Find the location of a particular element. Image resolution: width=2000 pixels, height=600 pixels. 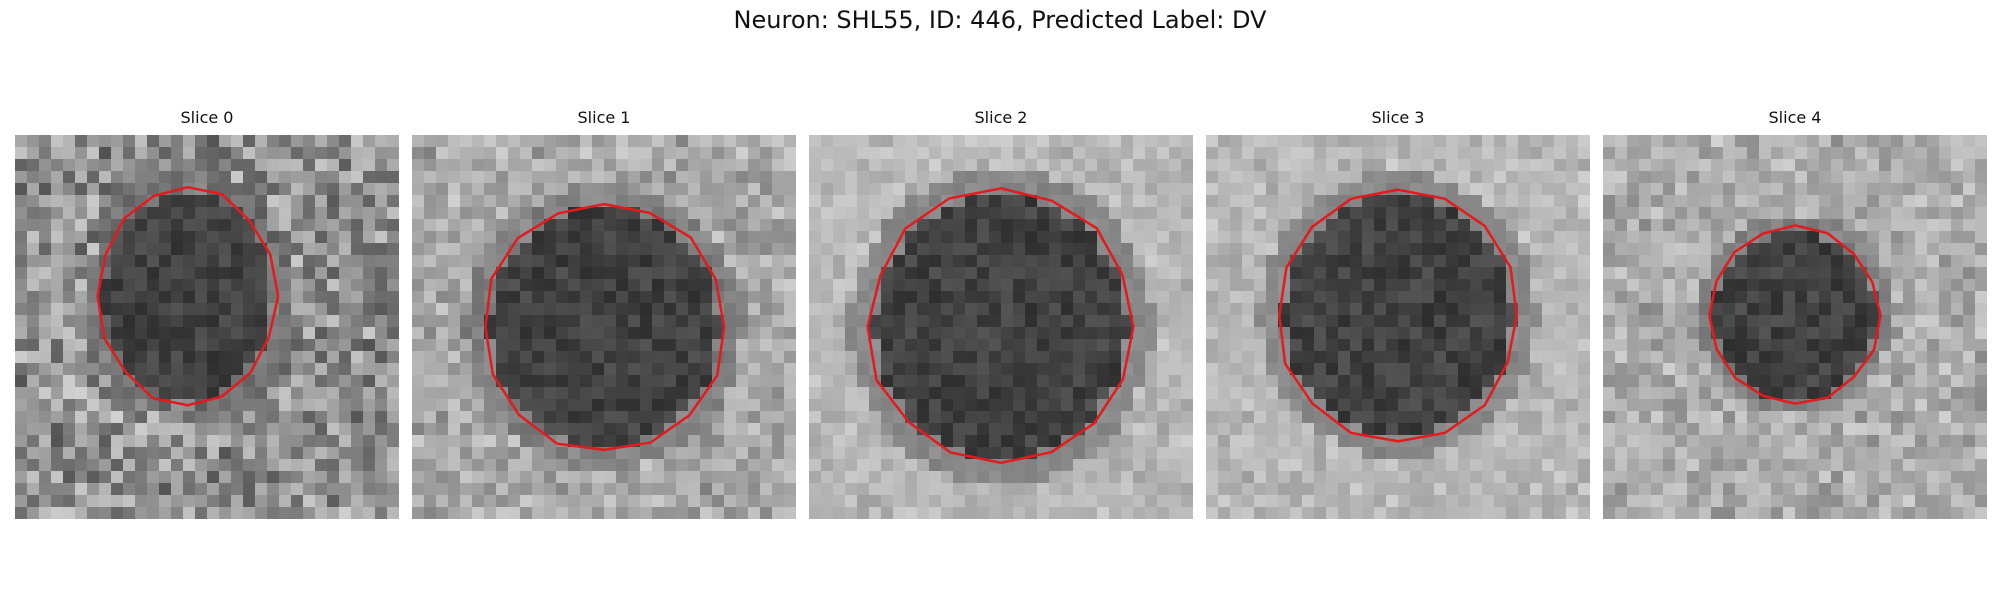

slice-panel-0: Slice 0 is located at coordinates (207, 313).